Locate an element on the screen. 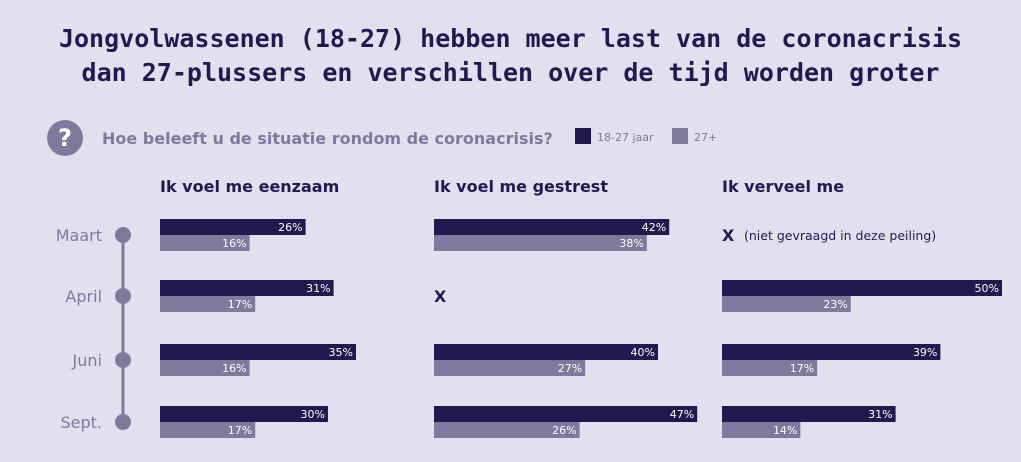 The image size is (1021, 462). panel-title: Ik verveel me is located at coordinates (783, 186).